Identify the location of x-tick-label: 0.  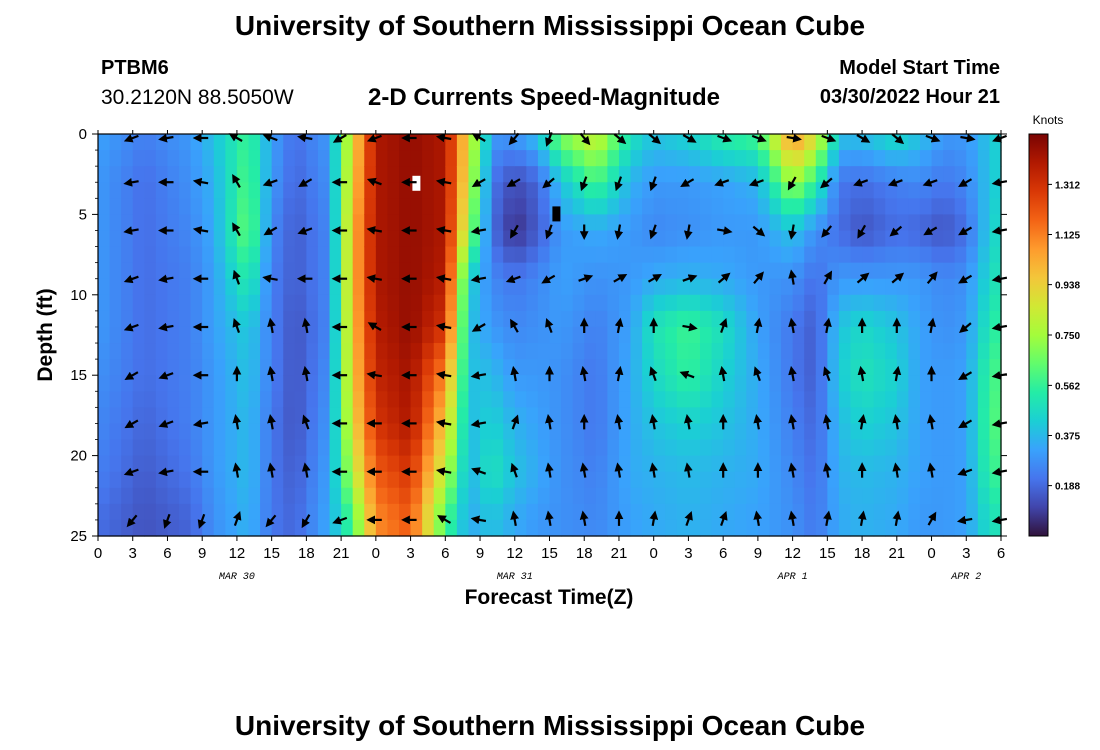
(931, 553).